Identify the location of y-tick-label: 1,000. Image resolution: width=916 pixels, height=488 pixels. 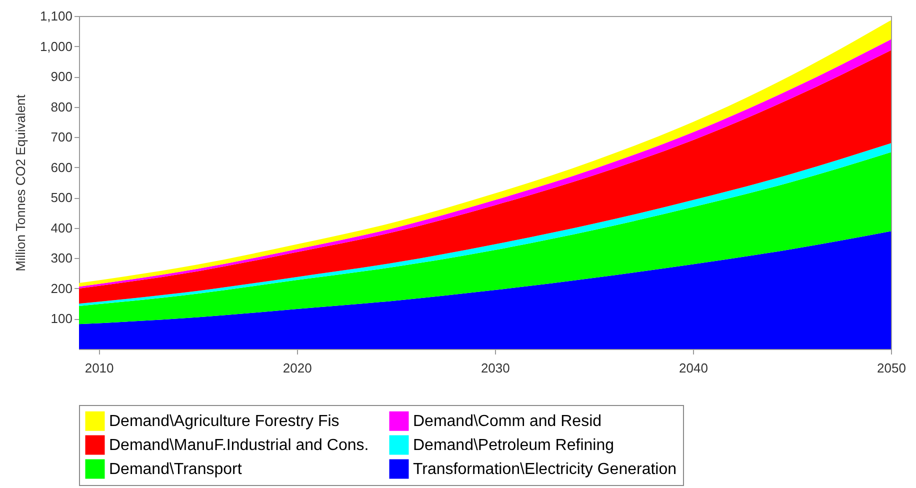
(56, 46).